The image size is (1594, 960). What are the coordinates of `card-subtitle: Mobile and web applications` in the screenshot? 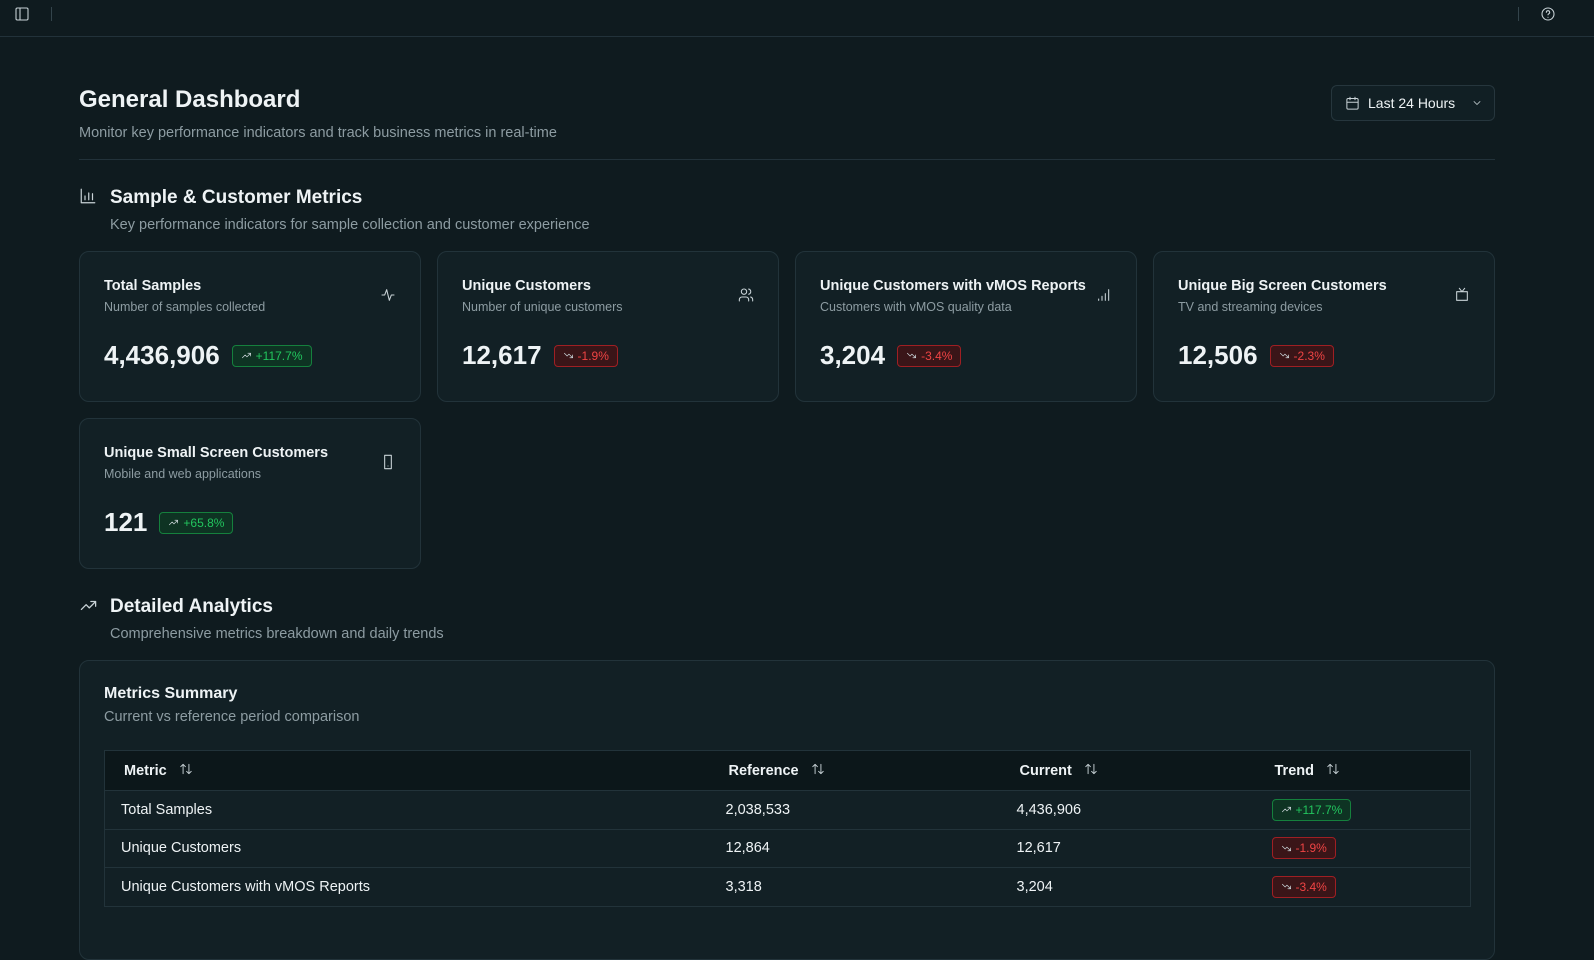 It's located at (183, 474).